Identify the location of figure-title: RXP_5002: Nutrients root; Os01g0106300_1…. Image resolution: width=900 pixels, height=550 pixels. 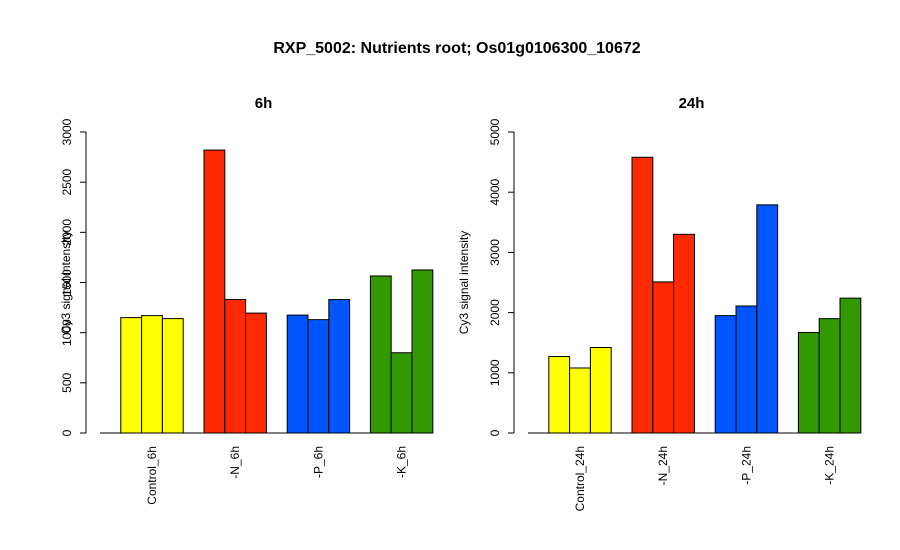
(456, 48).